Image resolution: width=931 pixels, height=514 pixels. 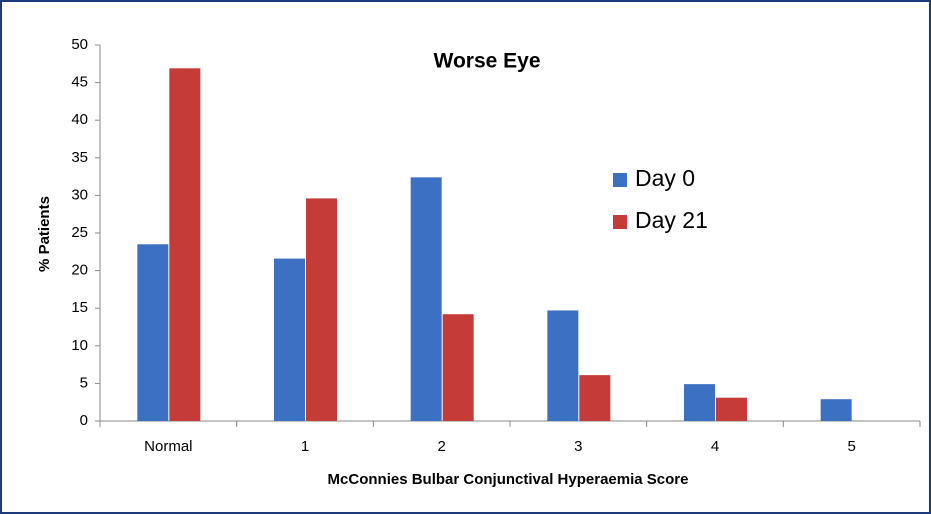 What do you see at coordinates (168, 446) in the screenshot?
I see `x-tick-label: Normal` at bounding box center [168, 446].